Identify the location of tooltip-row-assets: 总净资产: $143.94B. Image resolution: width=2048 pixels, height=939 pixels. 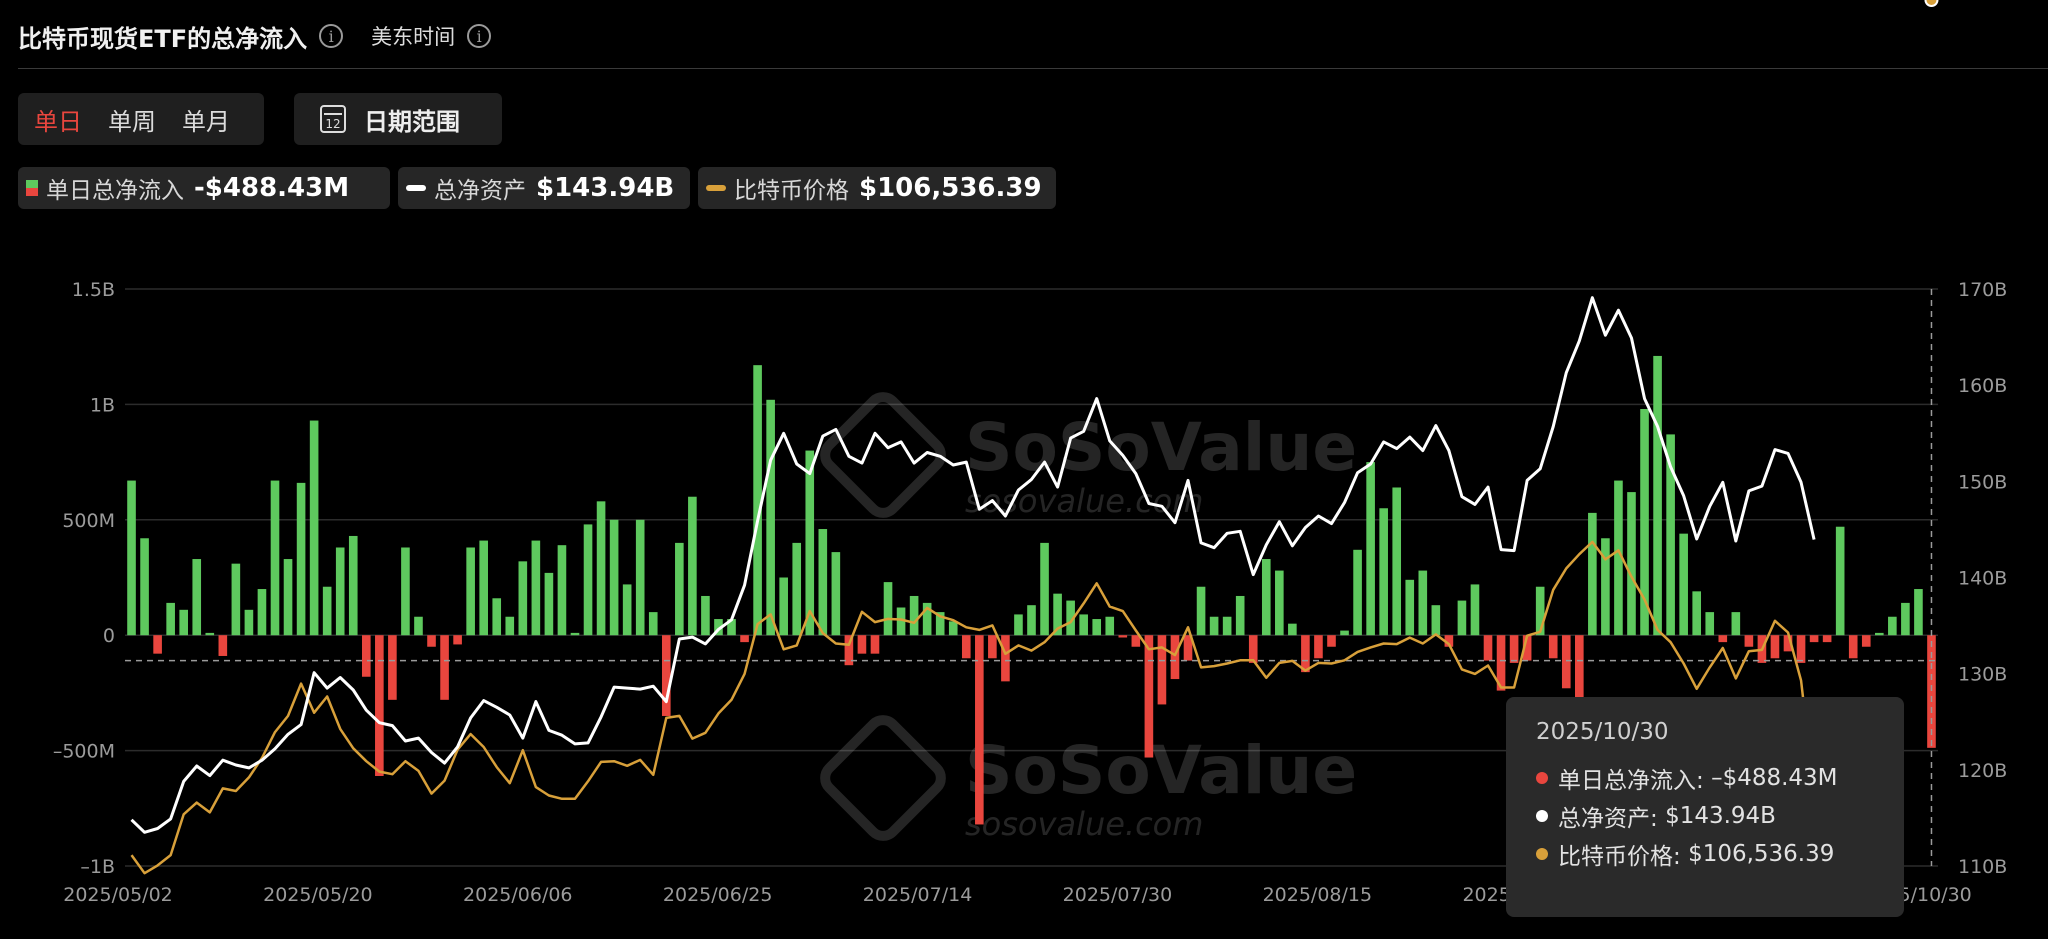
(1705, 816).